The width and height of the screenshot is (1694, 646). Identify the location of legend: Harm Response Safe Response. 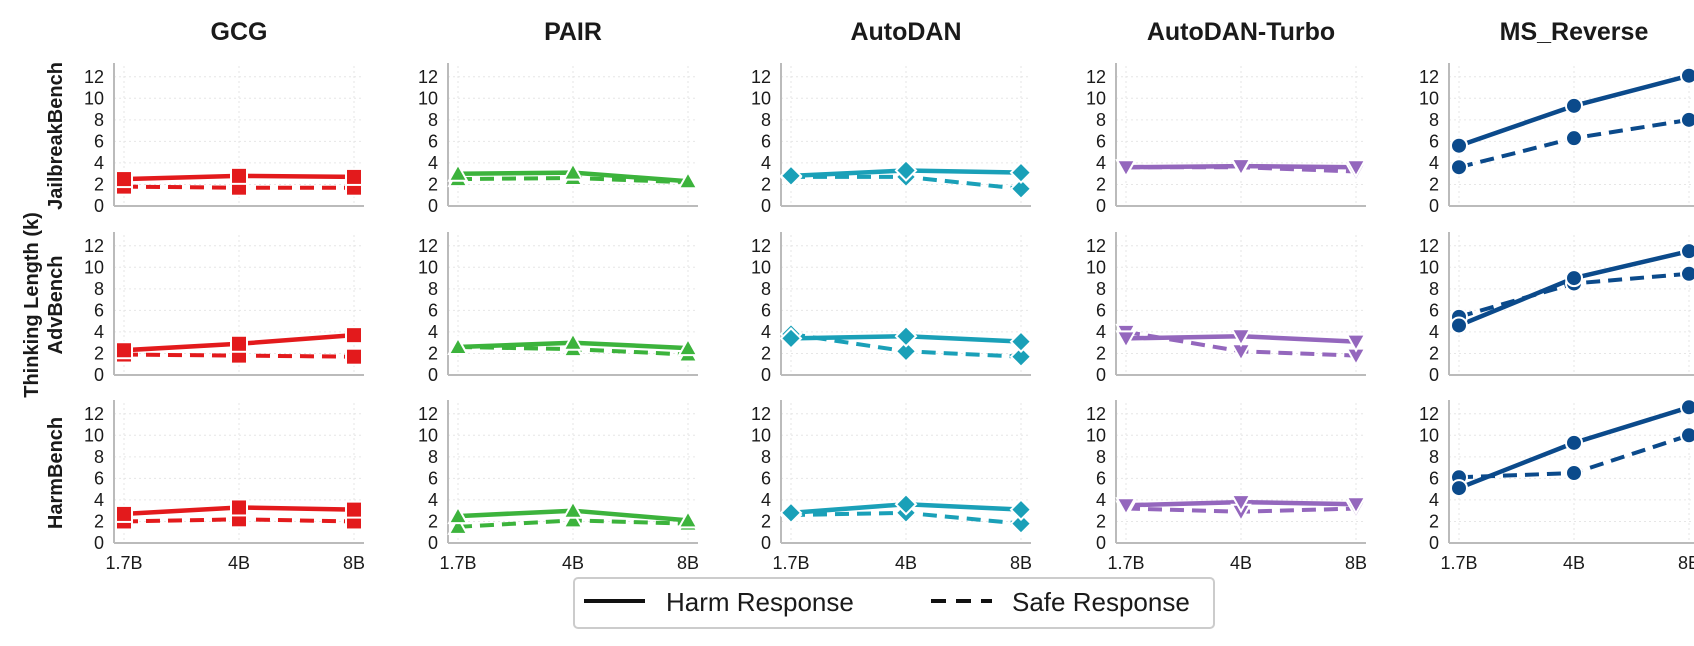
(894, 603).